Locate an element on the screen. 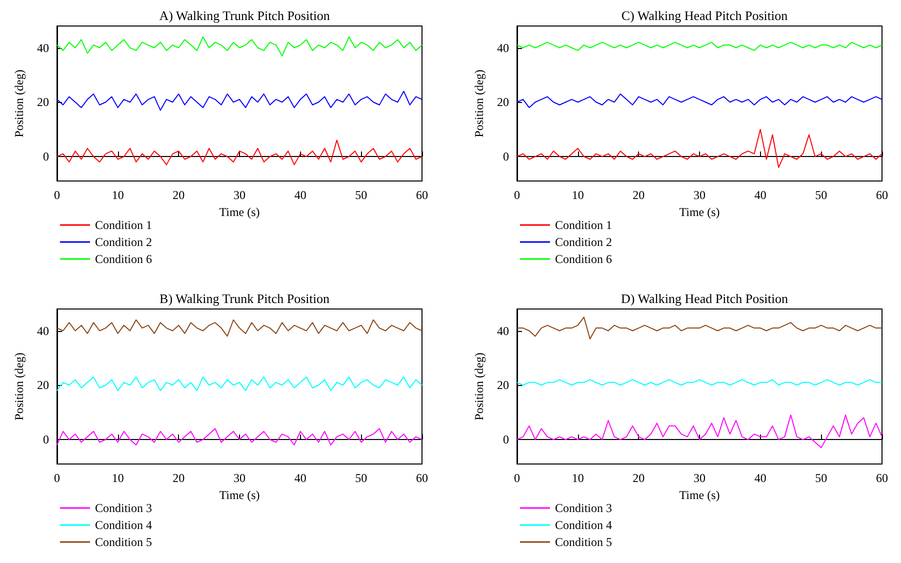 This screenshot has width=901, height=563. chart-title: B) Walking Trunk Pitch Position is located at coordinates (245, 298).